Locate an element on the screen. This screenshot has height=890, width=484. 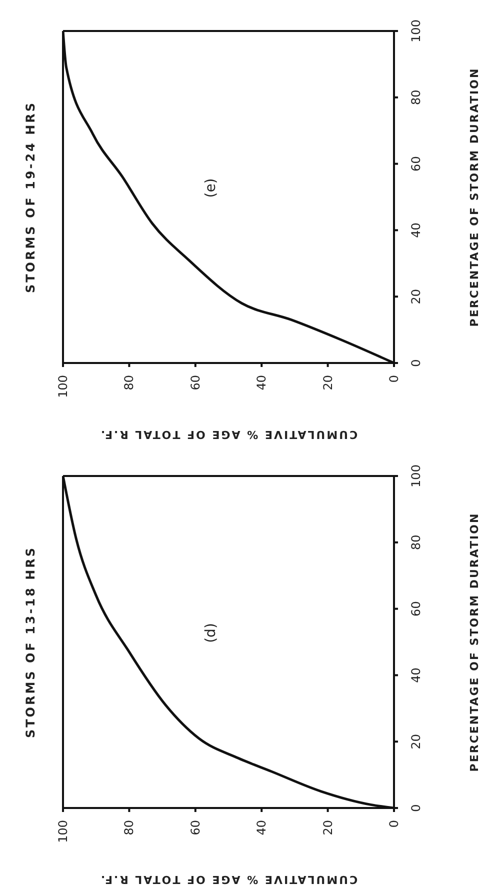
text: STORMS OF 19-24 HRS is located at coordinates (30, 197).